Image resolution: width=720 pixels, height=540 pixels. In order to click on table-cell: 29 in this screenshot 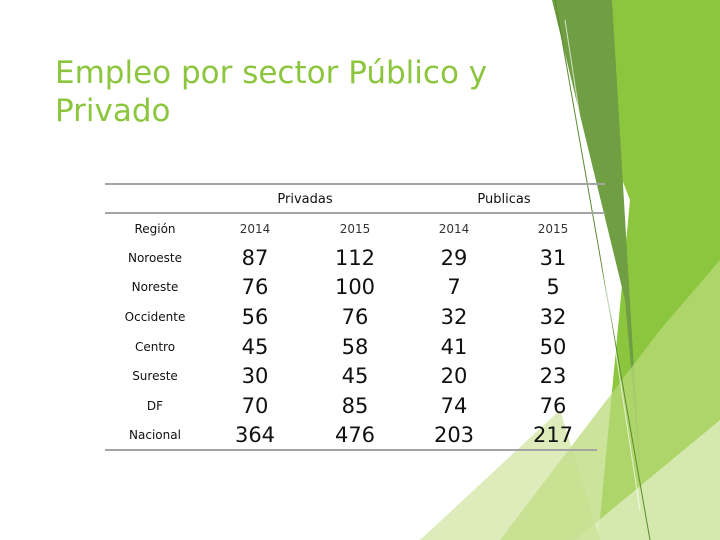, I will do `click(454, 258)`.